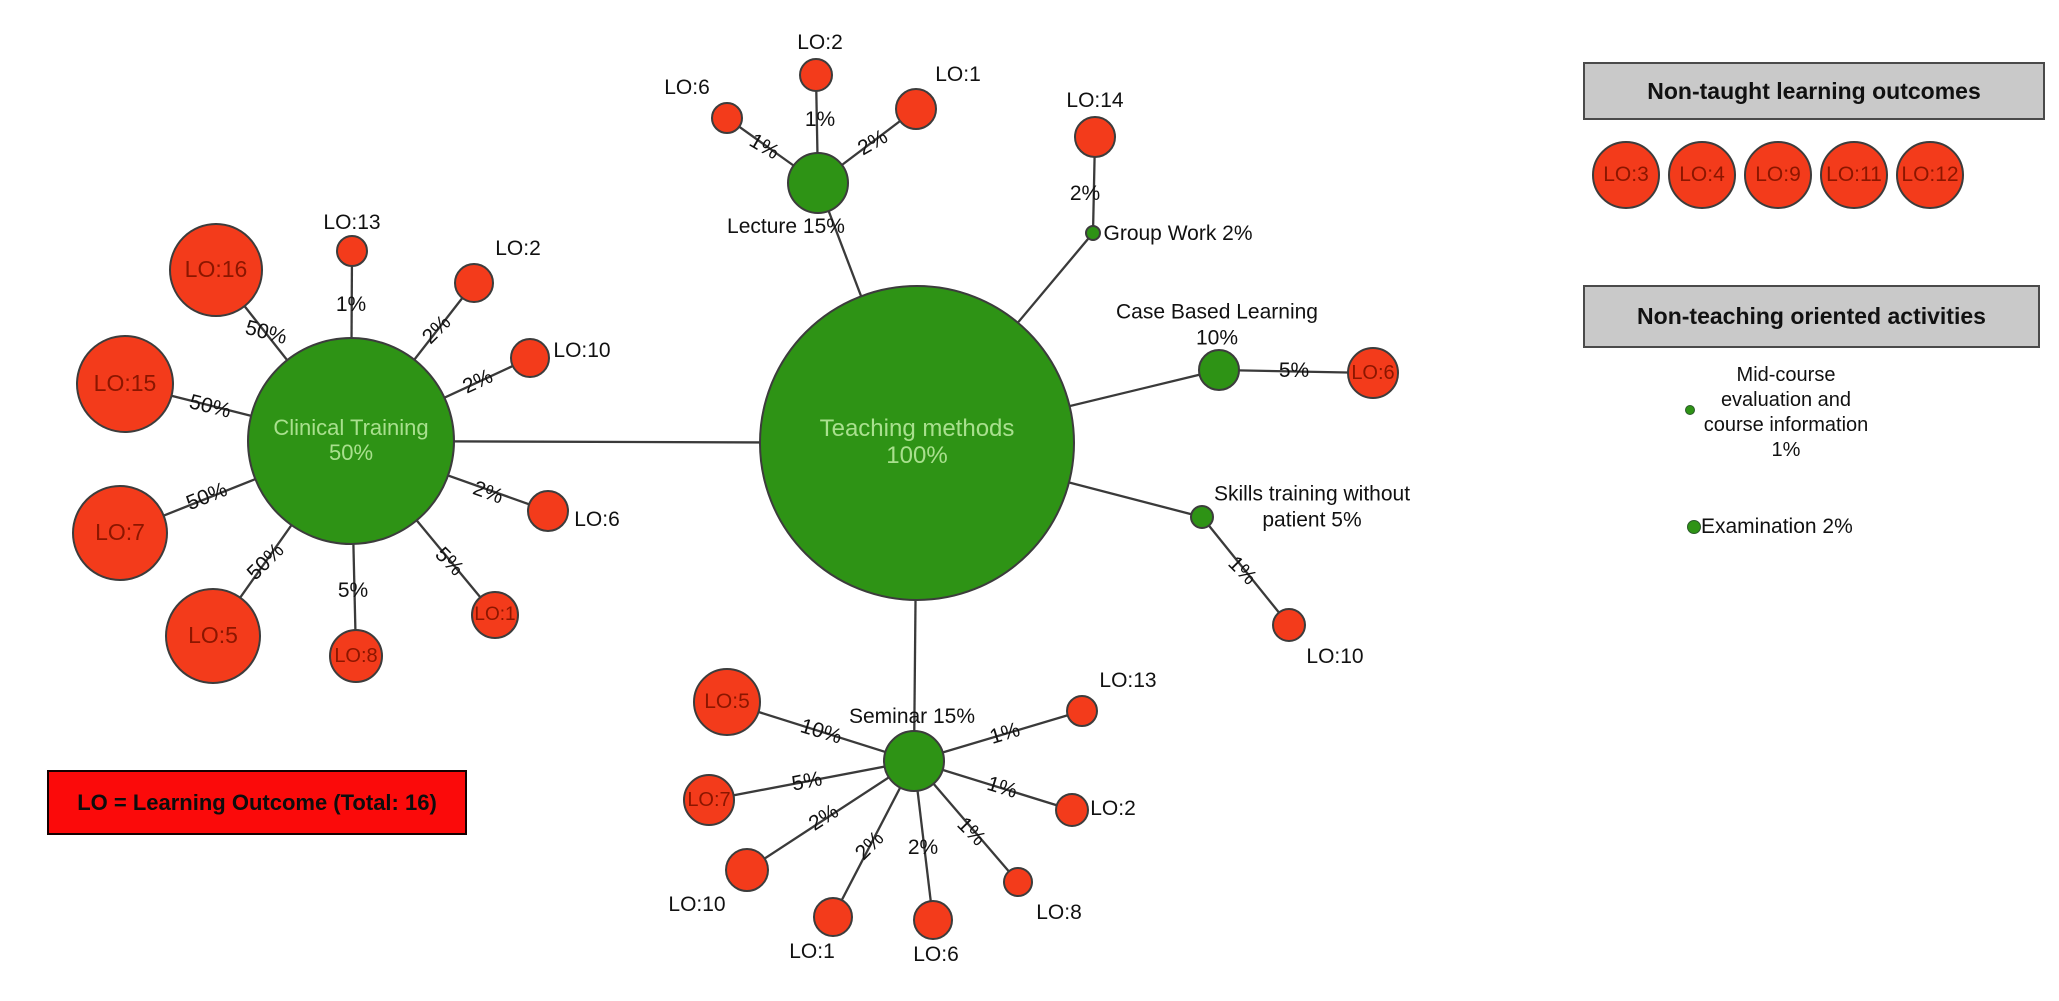 This screenshot has height=1001, width=2059. What do you see at coordinates (958, 75) in the screenshot?
I see `label-lec-lo1: LO:1` at bounding box center [958, 75].